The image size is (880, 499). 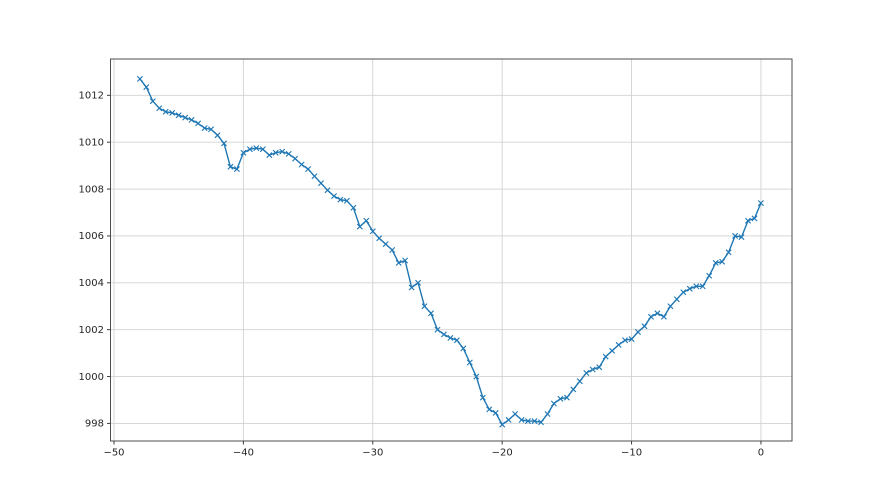 I want to click on x-tick-label: −20, so click(x=502, y=453).